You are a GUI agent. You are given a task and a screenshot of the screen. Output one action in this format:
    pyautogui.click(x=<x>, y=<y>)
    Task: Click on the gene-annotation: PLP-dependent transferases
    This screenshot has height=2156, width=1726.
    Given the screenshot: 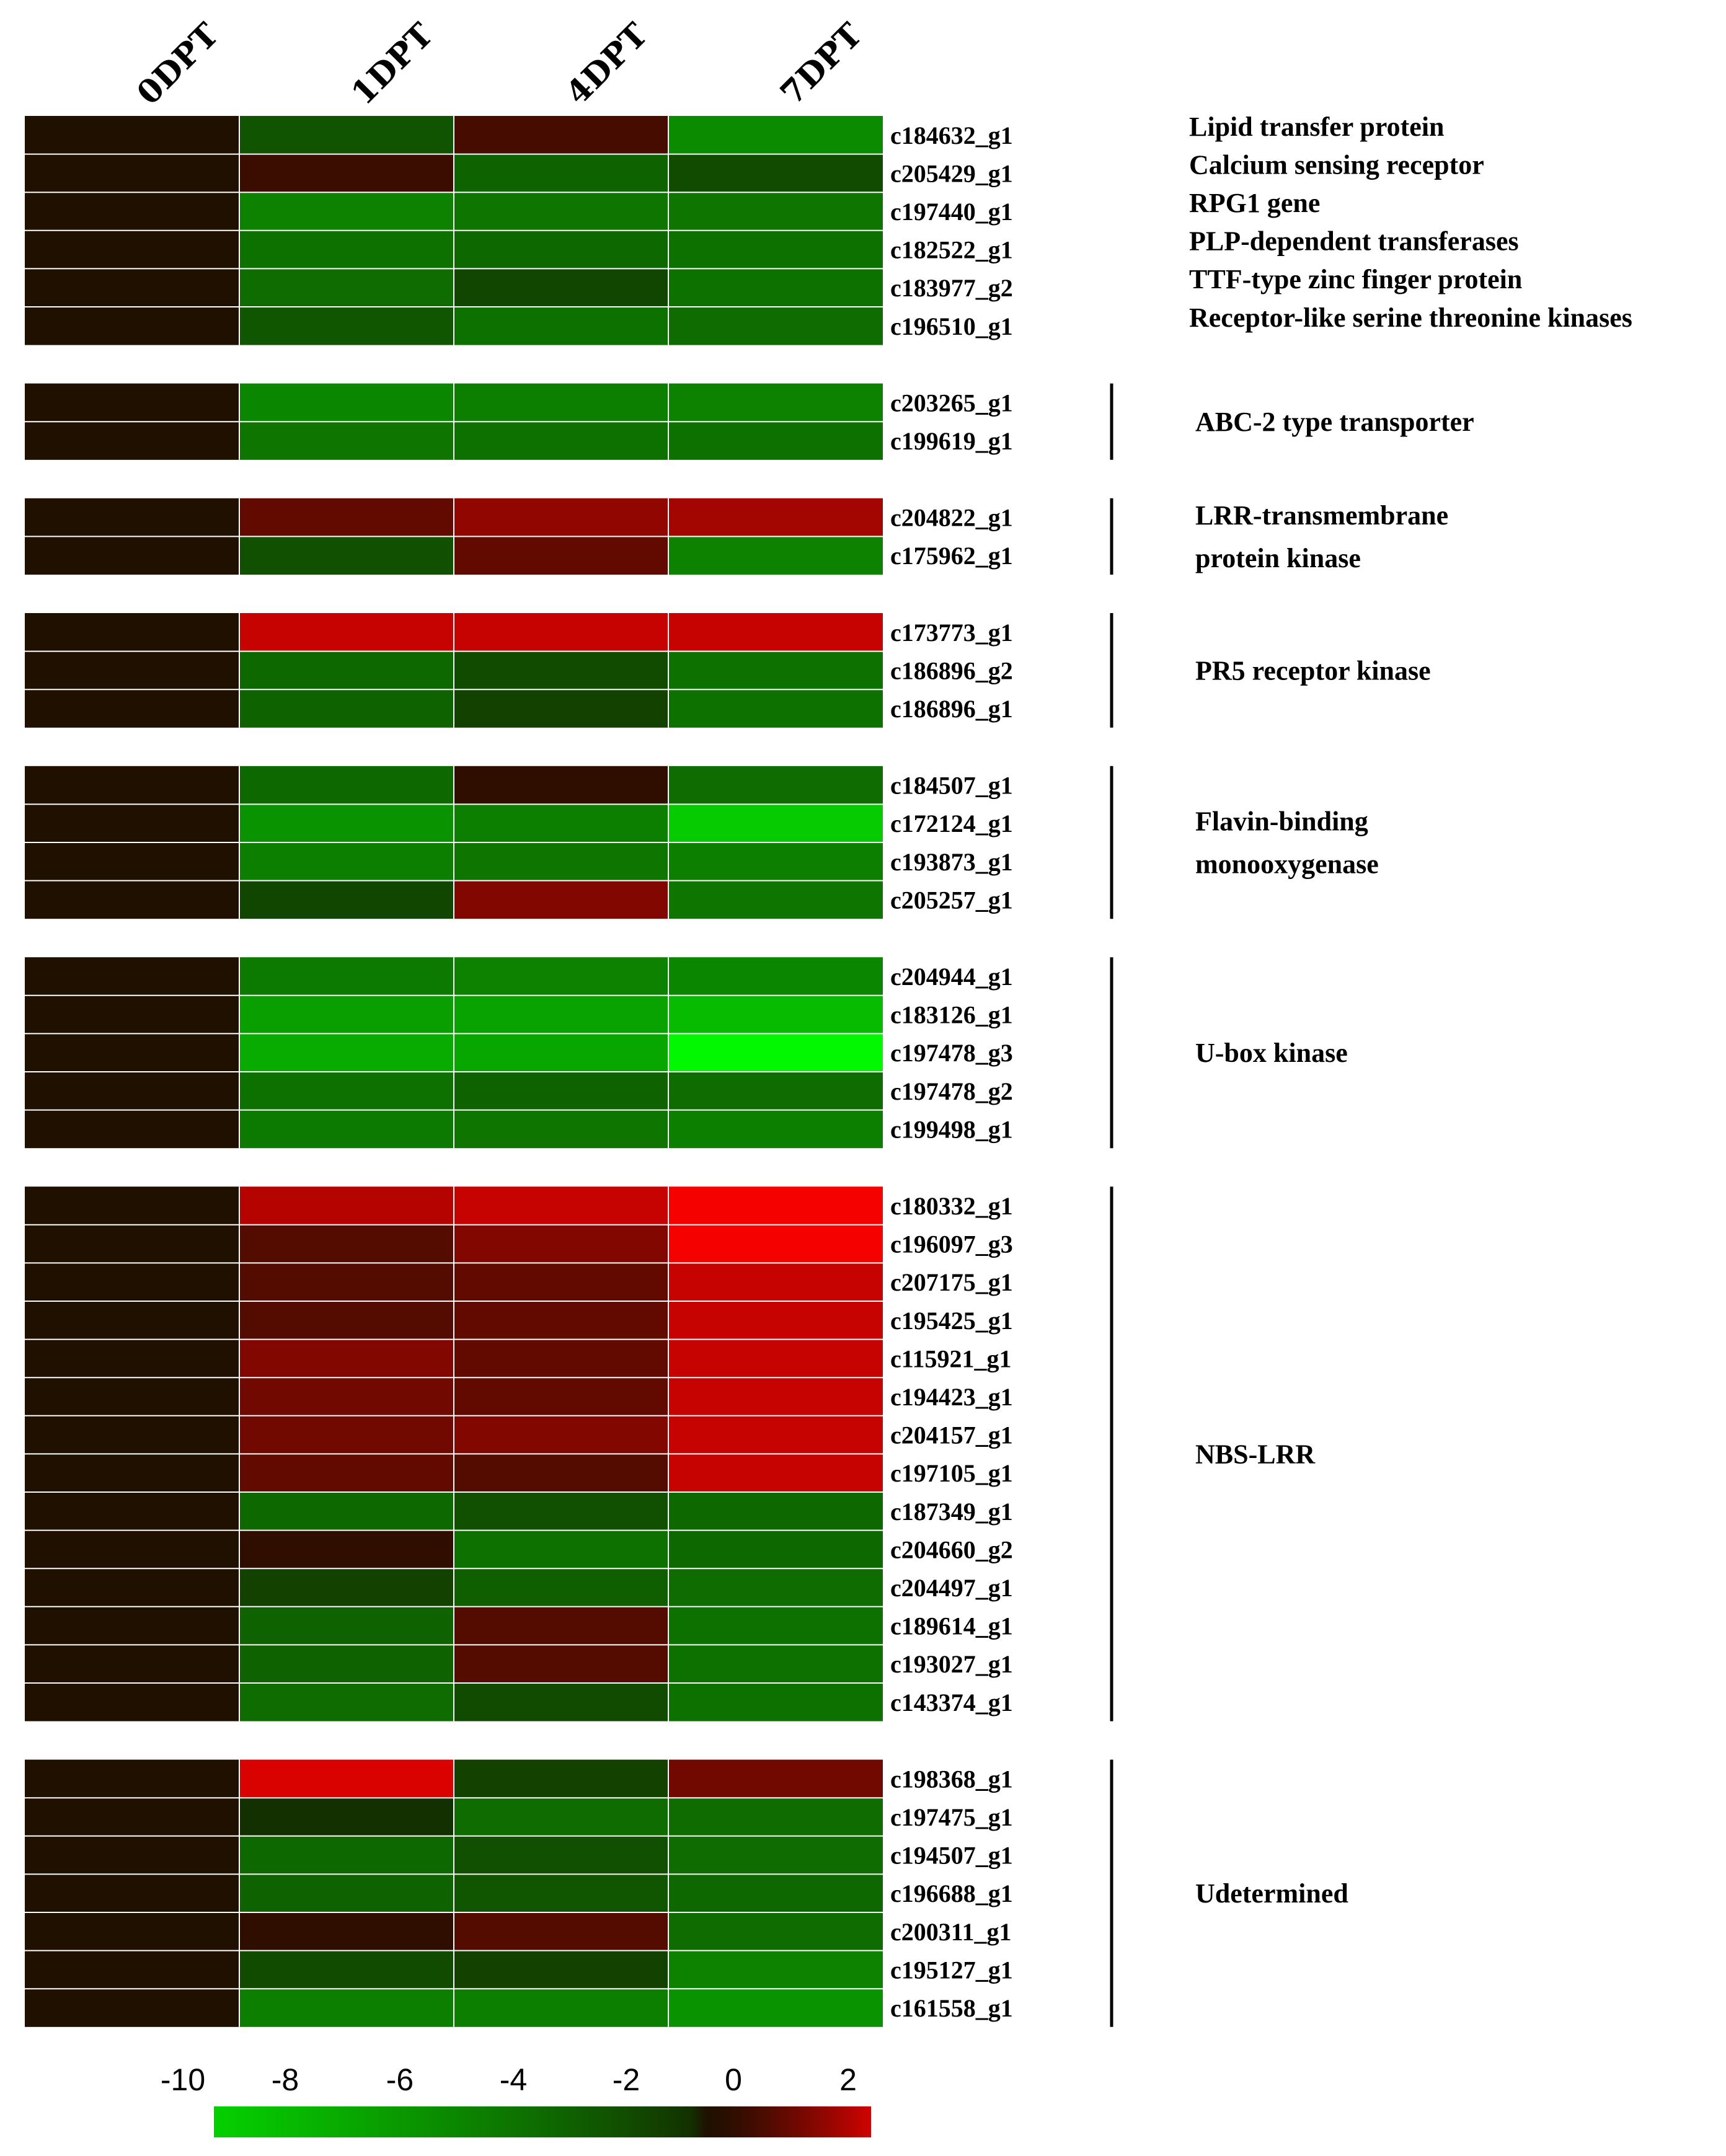 What is the action you would take?
    pyautogui.click(x=1354, y=241)
    